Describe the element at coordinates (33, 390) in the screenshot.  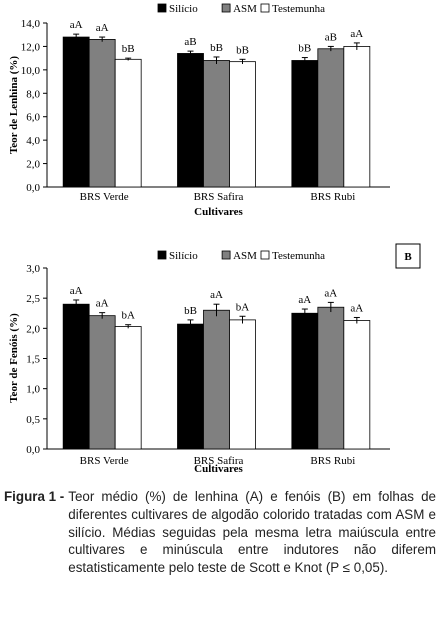
I see `chart-b-y-tick-label: 1,0` at that location.